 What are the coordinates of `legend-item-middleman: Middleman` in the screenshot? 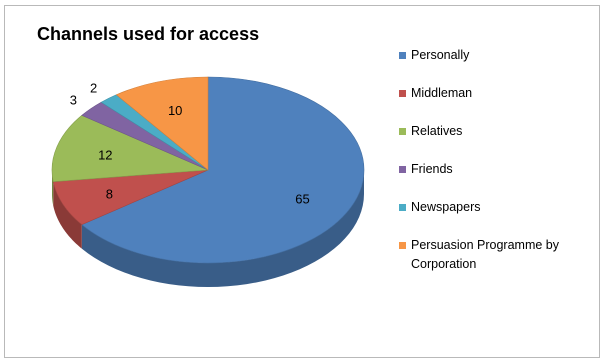 It's located at (492, 93).